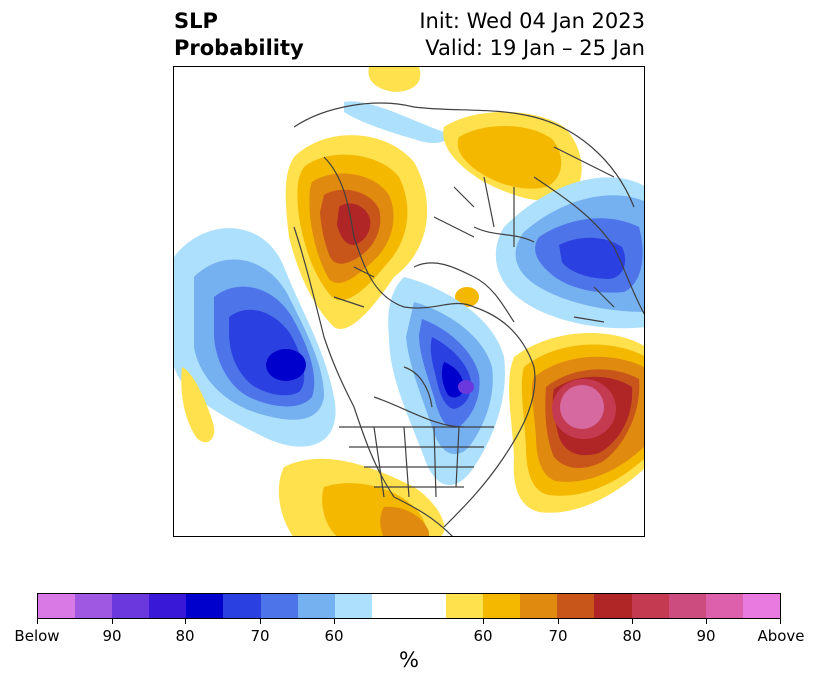 Image resolution: width=819 pixels, height=686 pixels. Describe the element at coordinates (409, 660) in the screenshot. I see `colorbar-unit-label: %` at that location.